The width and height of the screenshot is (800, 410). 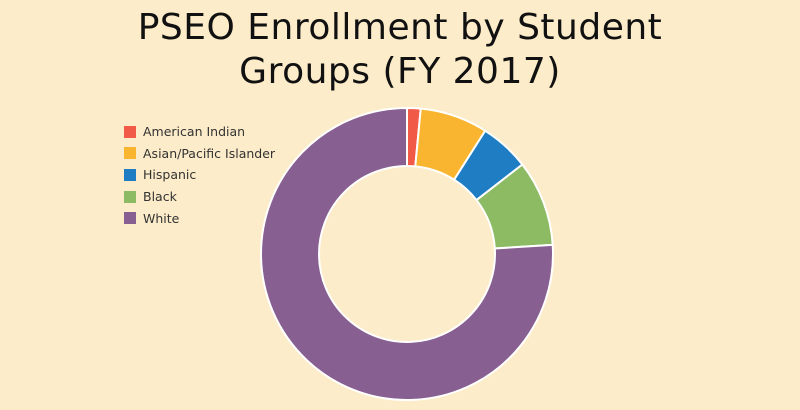 I want to click on legend-label: Asian/Pacific Islander, so click(x=209, y=153).